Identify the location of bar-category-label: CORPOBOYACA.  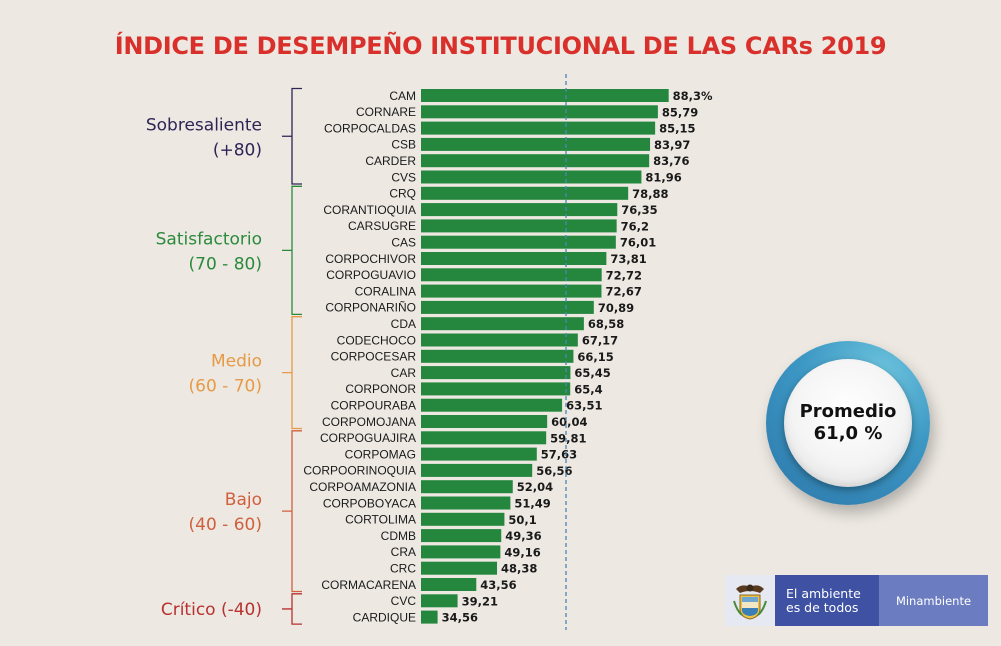
(369, 503).